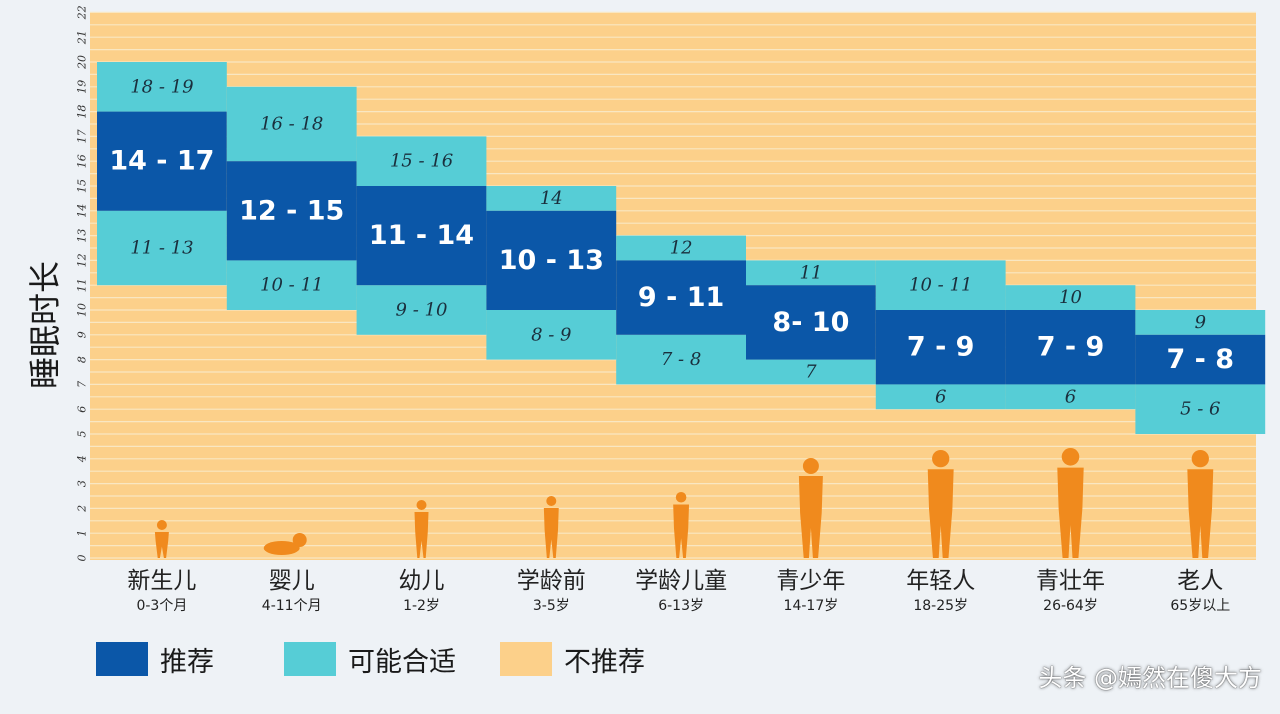 This screenshot has width=1280, height=714. What do you see at coordinates (82, 285) in the screenshot?
I see `y-tick-label: 11` at bounding box center [82, 285].